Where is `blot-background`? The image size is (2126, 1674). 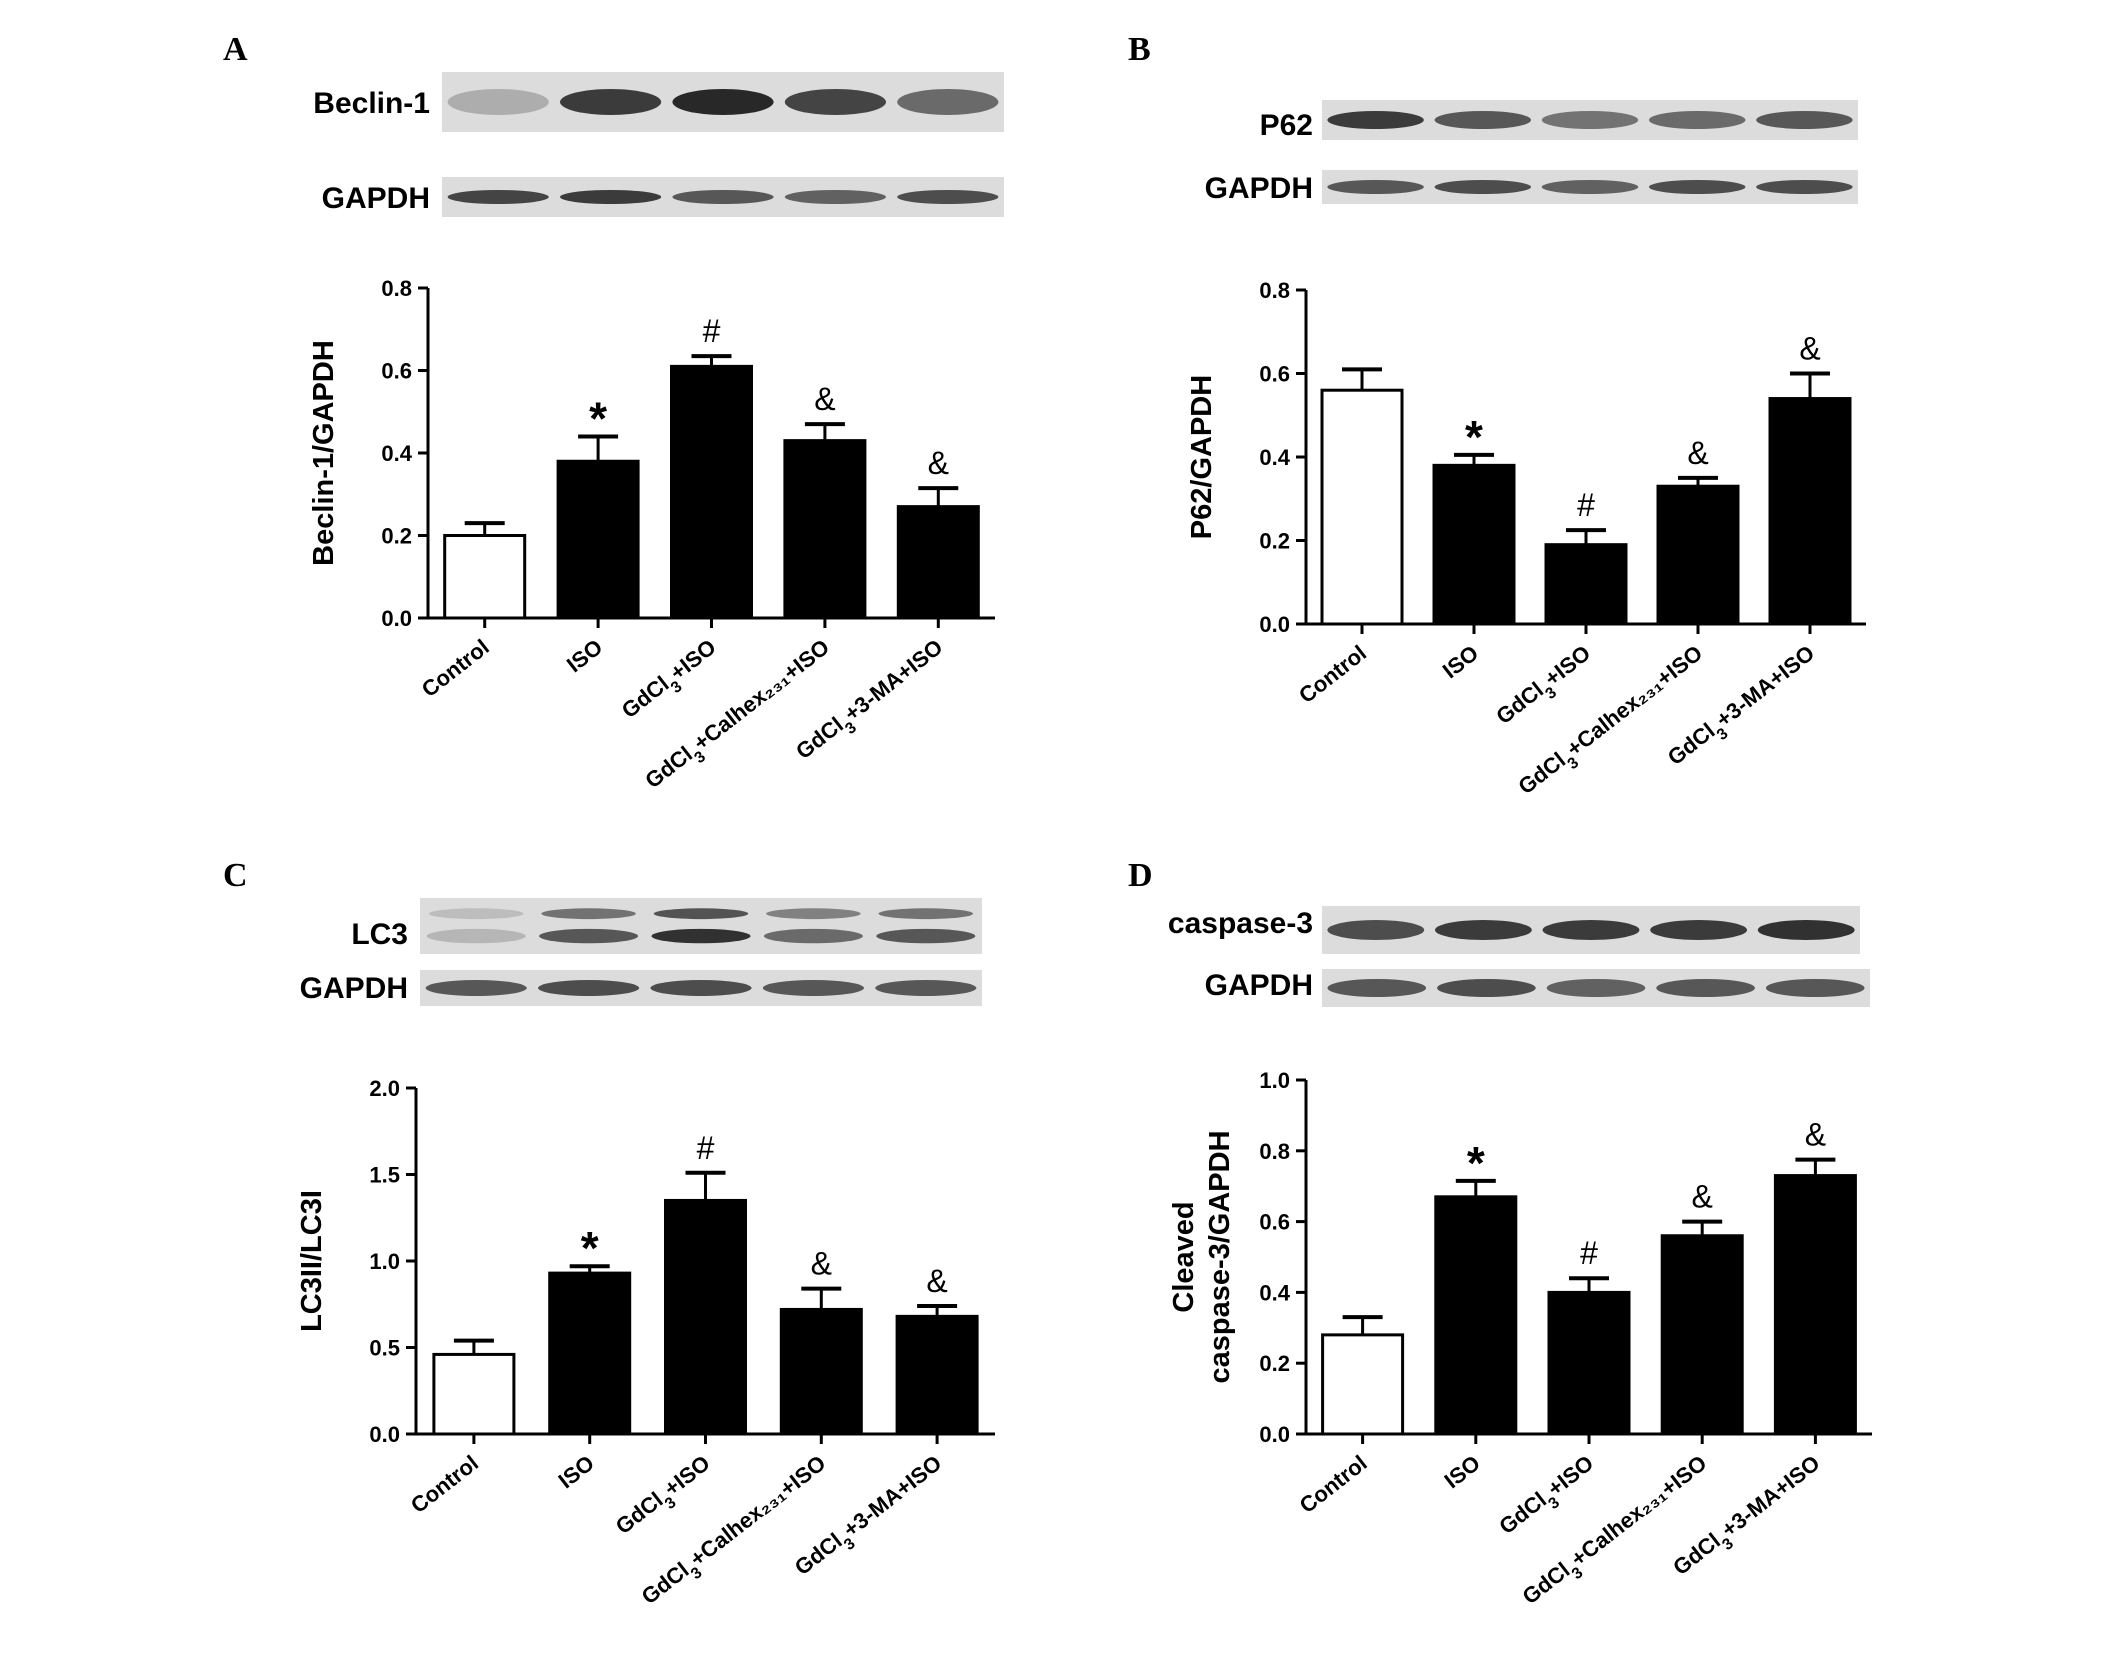 blot-background is located at coordinates (701, 926).